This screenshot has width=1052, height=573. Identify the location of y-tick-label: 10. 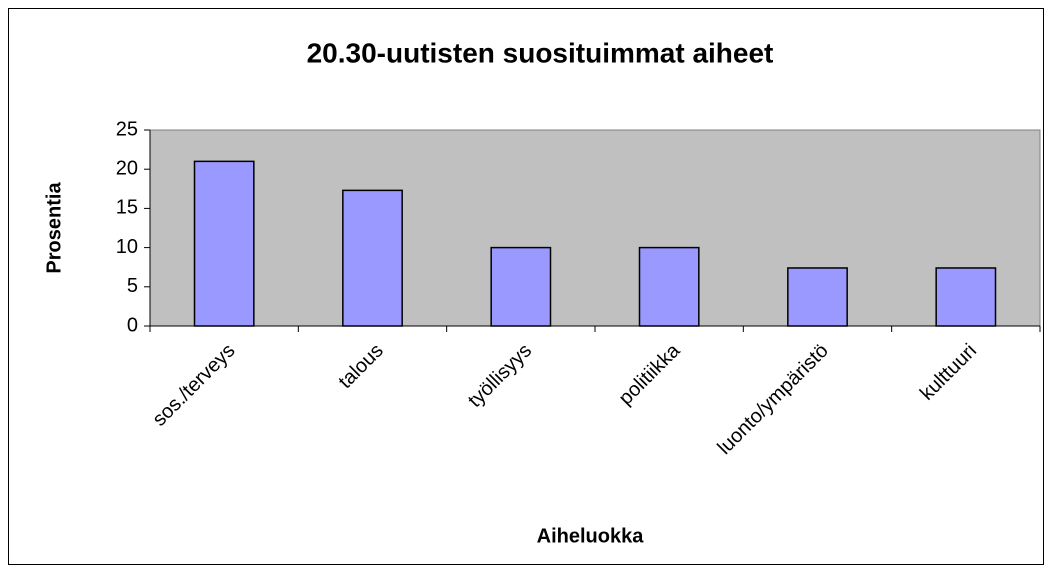
(127, 247).